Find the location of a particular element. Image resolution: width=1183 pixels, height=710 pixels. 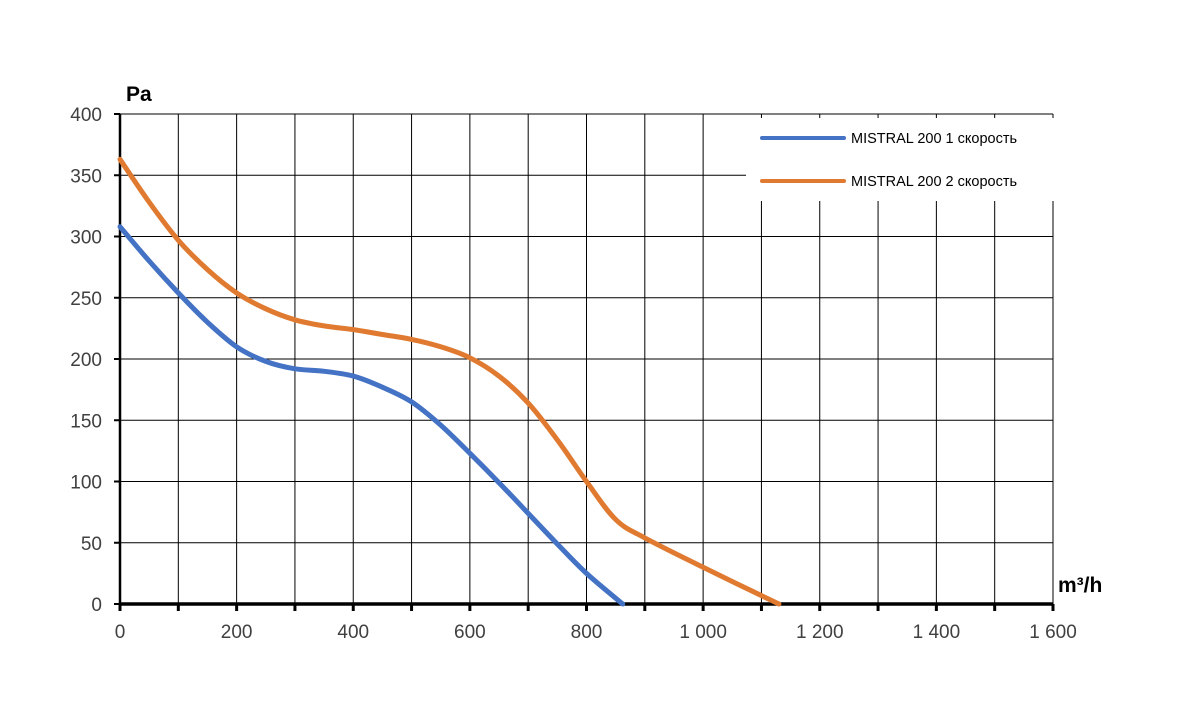

y-tick-label: 200 is located at coordinates (86, 360).